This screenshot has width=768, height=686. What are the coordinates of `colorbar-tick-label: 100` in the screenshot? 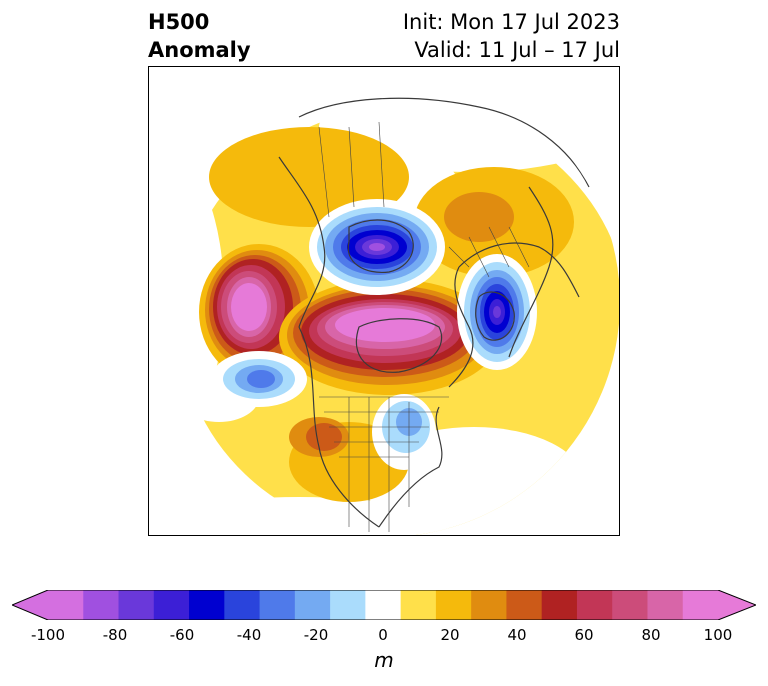 It's located at (718, 635).